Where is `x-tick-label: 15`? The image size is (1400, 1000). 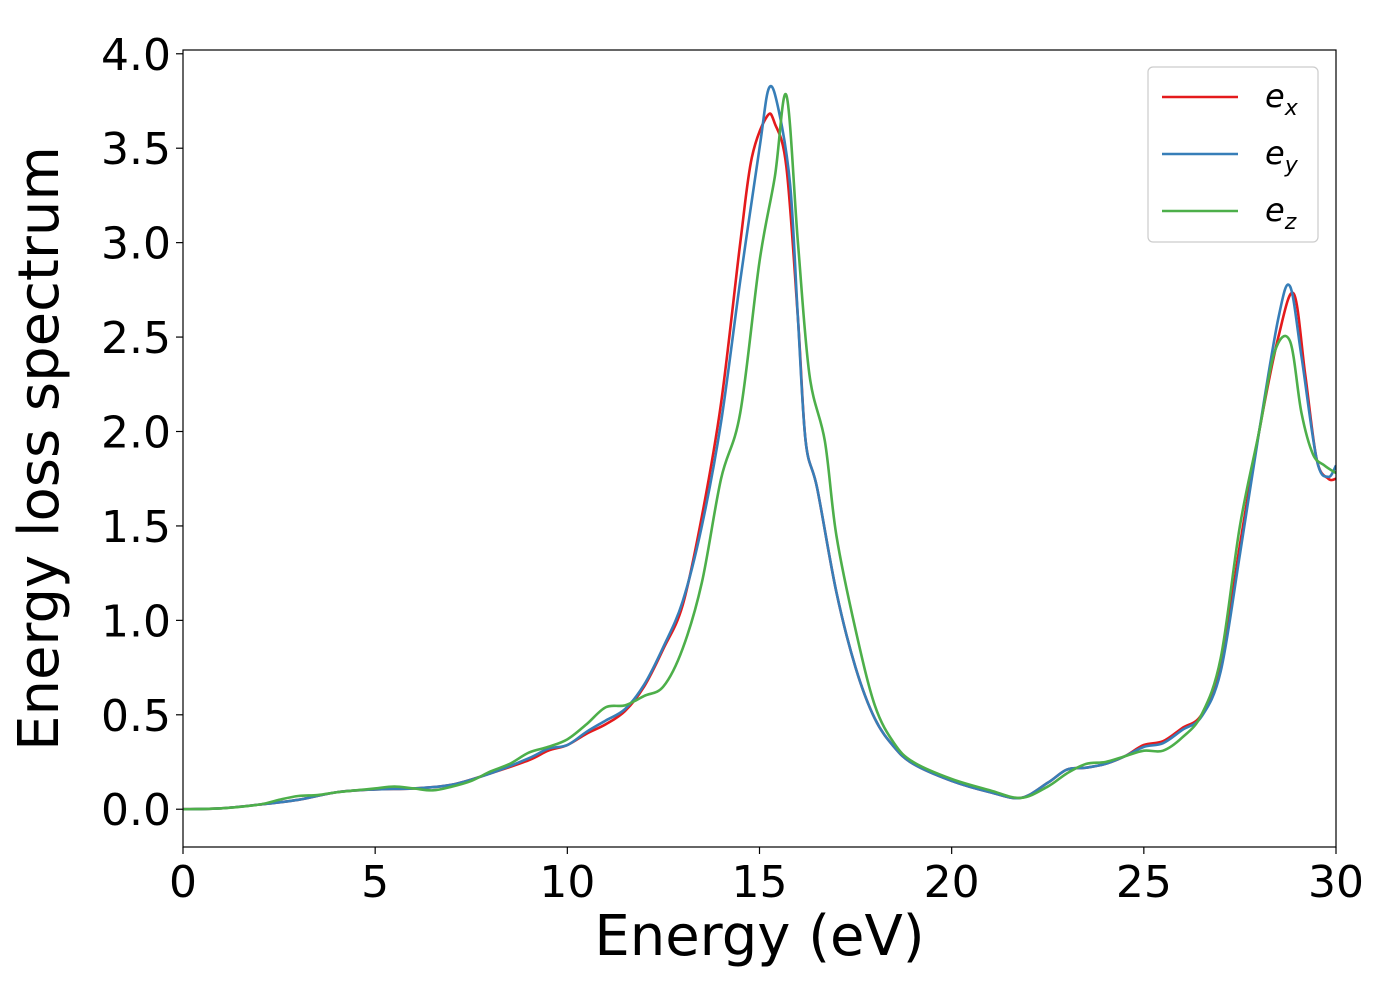
x-tick-label: 15 is located at coordinates (760, 882).